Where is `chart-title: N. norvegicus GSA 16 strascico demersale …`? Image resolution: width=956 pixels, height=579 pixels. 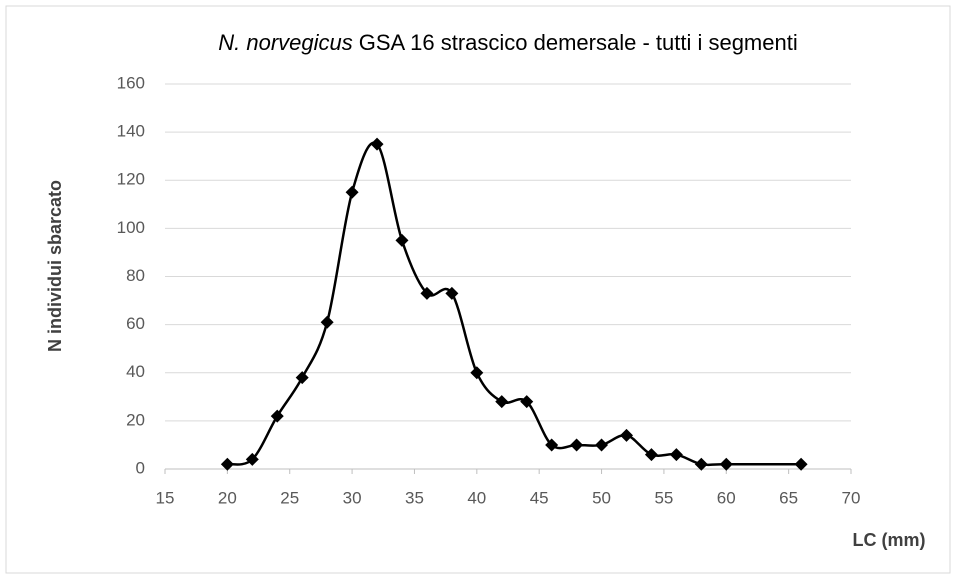
chart-title: N. norvegicus GSA 16 strascico demersale … is located at coordinates (507, 42).